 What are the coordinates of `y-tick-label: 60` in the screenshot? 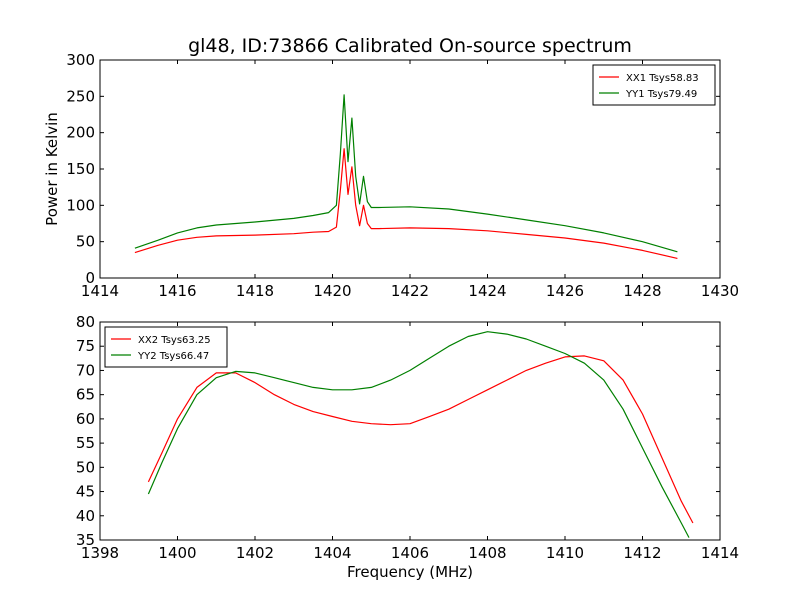 It's located at (85, 419).